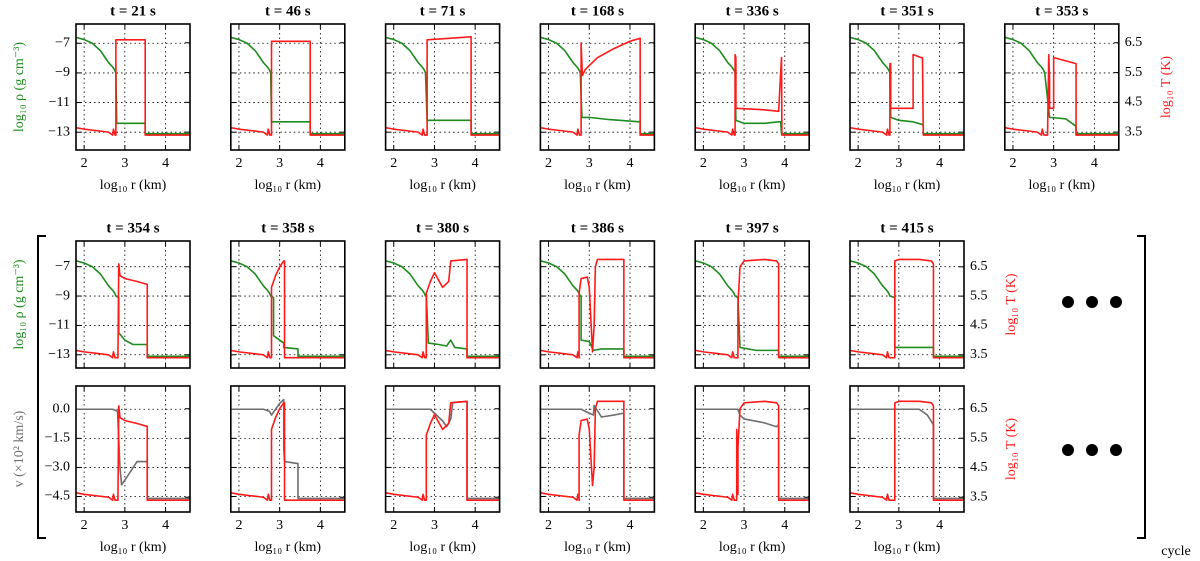 Image resolution: width=1200 pixels, height=561 pixels. I want to click on panel-title: t = 397 s, so click(752, 228).